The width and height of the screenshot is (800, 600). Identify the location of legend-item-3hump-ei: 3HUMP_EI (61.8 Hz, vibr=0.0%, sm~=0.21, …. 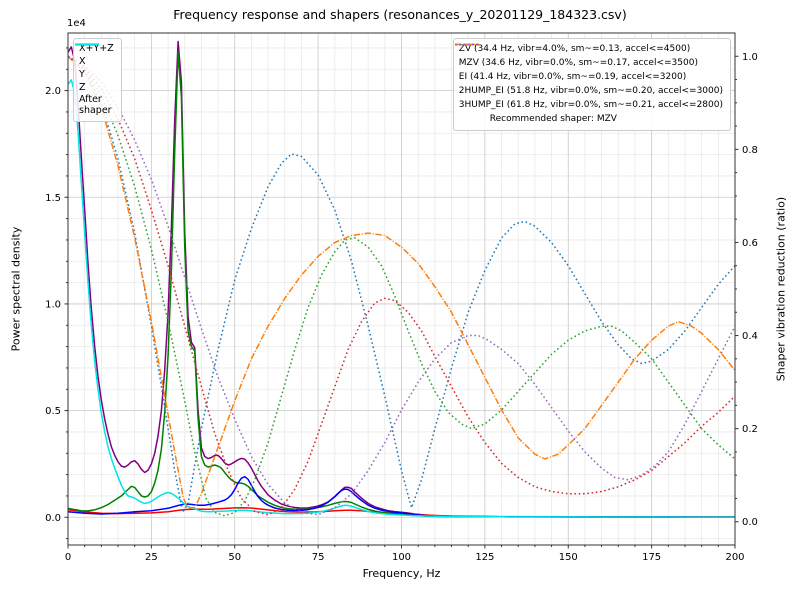
(588, 77).